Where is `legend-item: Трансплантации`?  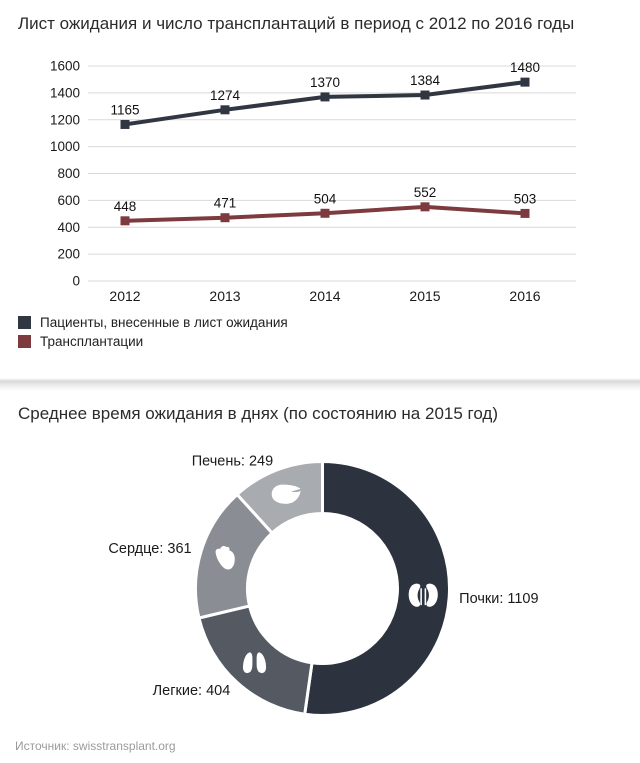
legend-item: Трансплантации is located at coordinates (153, 341).